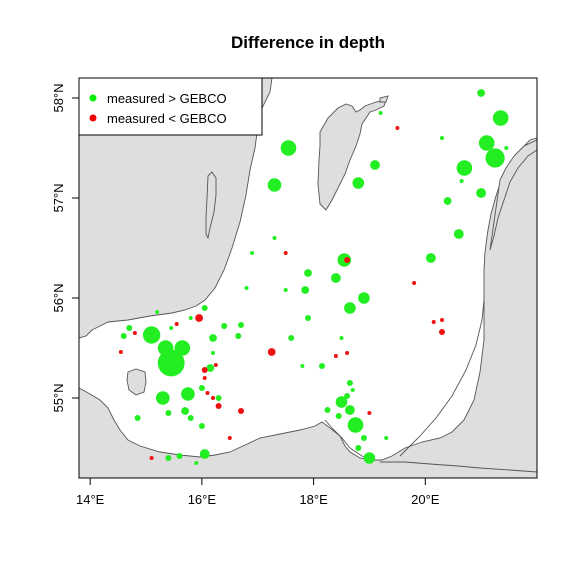 Image resolution: width=576 pixels, height=576 pixels. I want to click on land-gotland, so click(352, 155).